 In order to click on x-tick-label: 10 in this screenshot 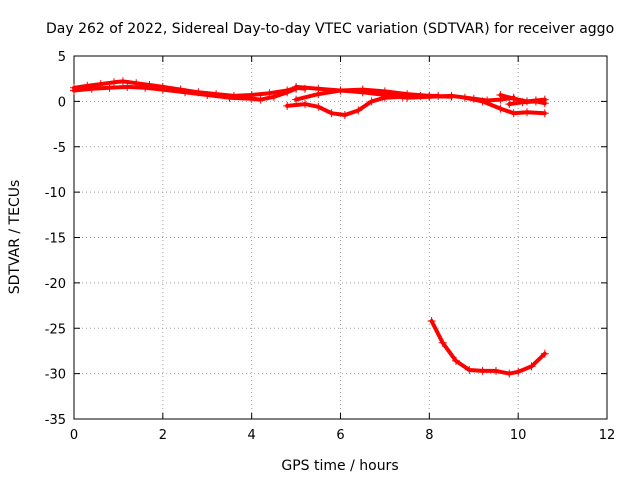, I will do `click(518, 435)`.